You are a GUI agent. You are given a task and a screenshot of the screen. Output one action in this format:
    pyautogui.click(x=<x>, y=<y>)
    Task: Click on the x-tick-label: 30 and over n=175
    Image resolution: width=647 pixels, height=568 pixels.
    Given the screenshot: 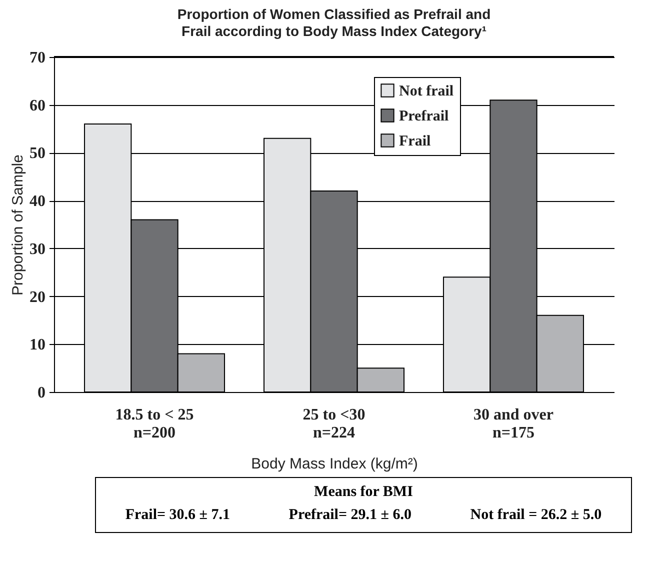 What is the action you would take?
    pyautogui.click(x=513, y=424)
    